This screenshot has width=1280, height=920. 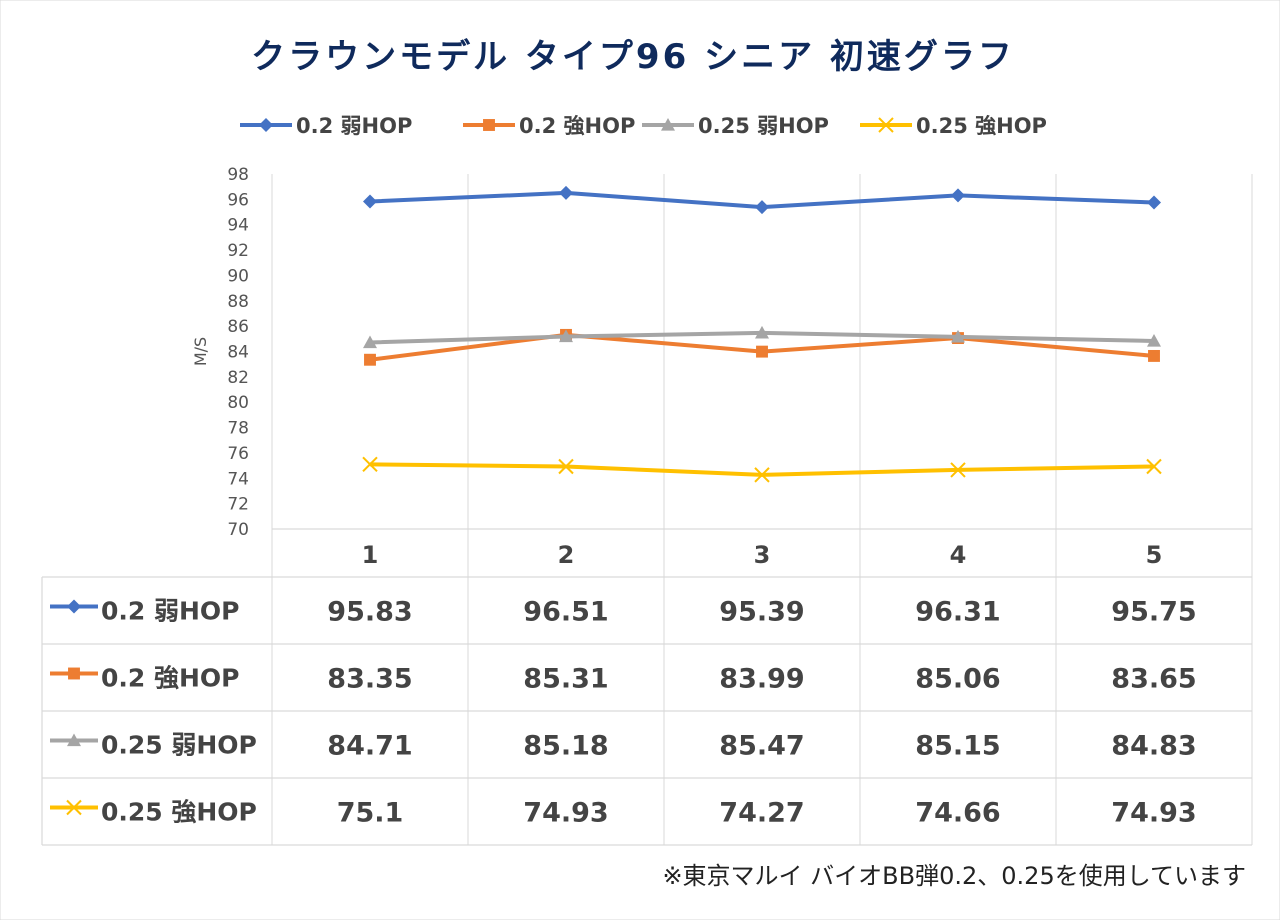 What do you see at coordinates (957, 679) in the screenshot?
I see `table-cell-s1-3: 85.06` at bounding box center [957, 679].